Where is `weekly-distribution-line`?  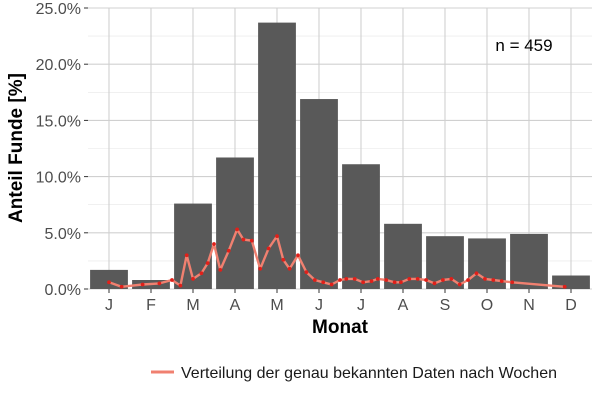
weekly-distribution-line is located at coordinates (337, 258).